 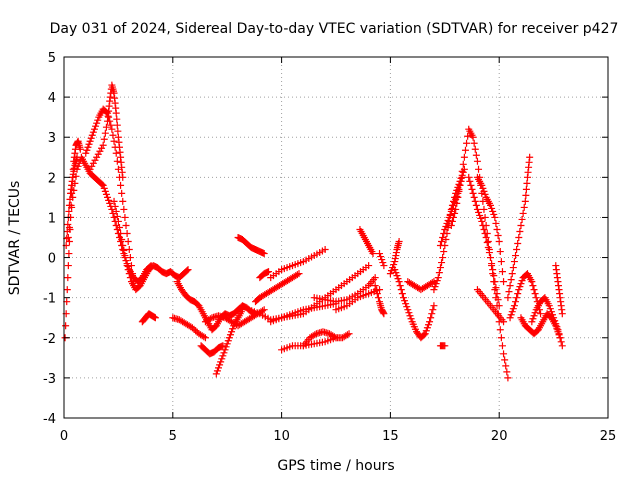 What do you see at coordinates (52, 58) in the screenshot?
I see `y-tick-label: 5` at bounding box center [52, 58].